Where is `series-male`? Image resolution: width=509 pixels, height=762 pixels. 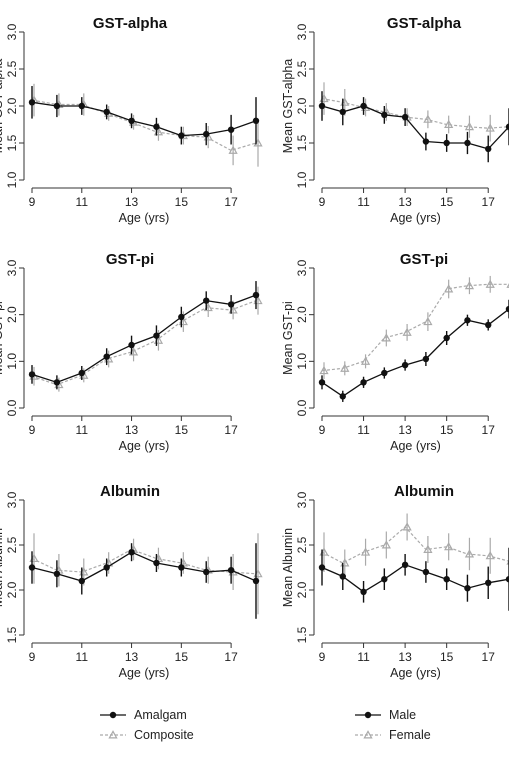 series-male is located at coordinates (413, 350).